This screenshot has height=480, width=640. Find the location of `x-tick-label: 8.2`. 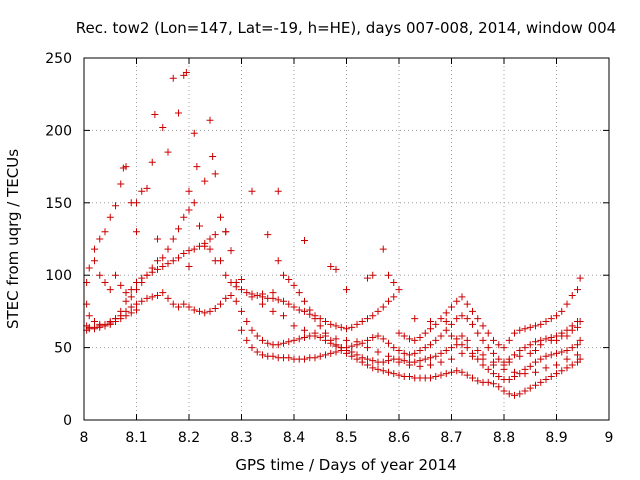

x-tick-label: 8.2 is located at coordinates (189, 438).